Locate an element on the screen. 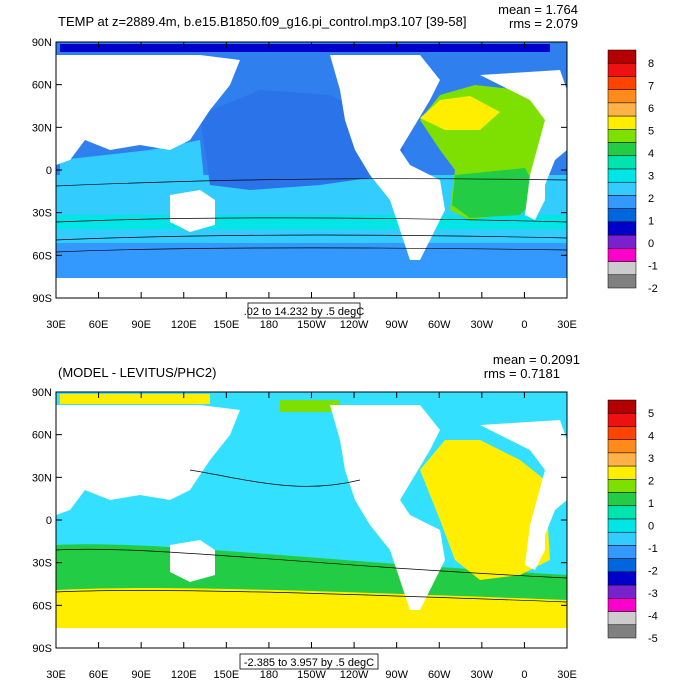 The width and height of the screenshot is (700, 700). lon-tick-label: 120W is located at coordinates (354, 675).